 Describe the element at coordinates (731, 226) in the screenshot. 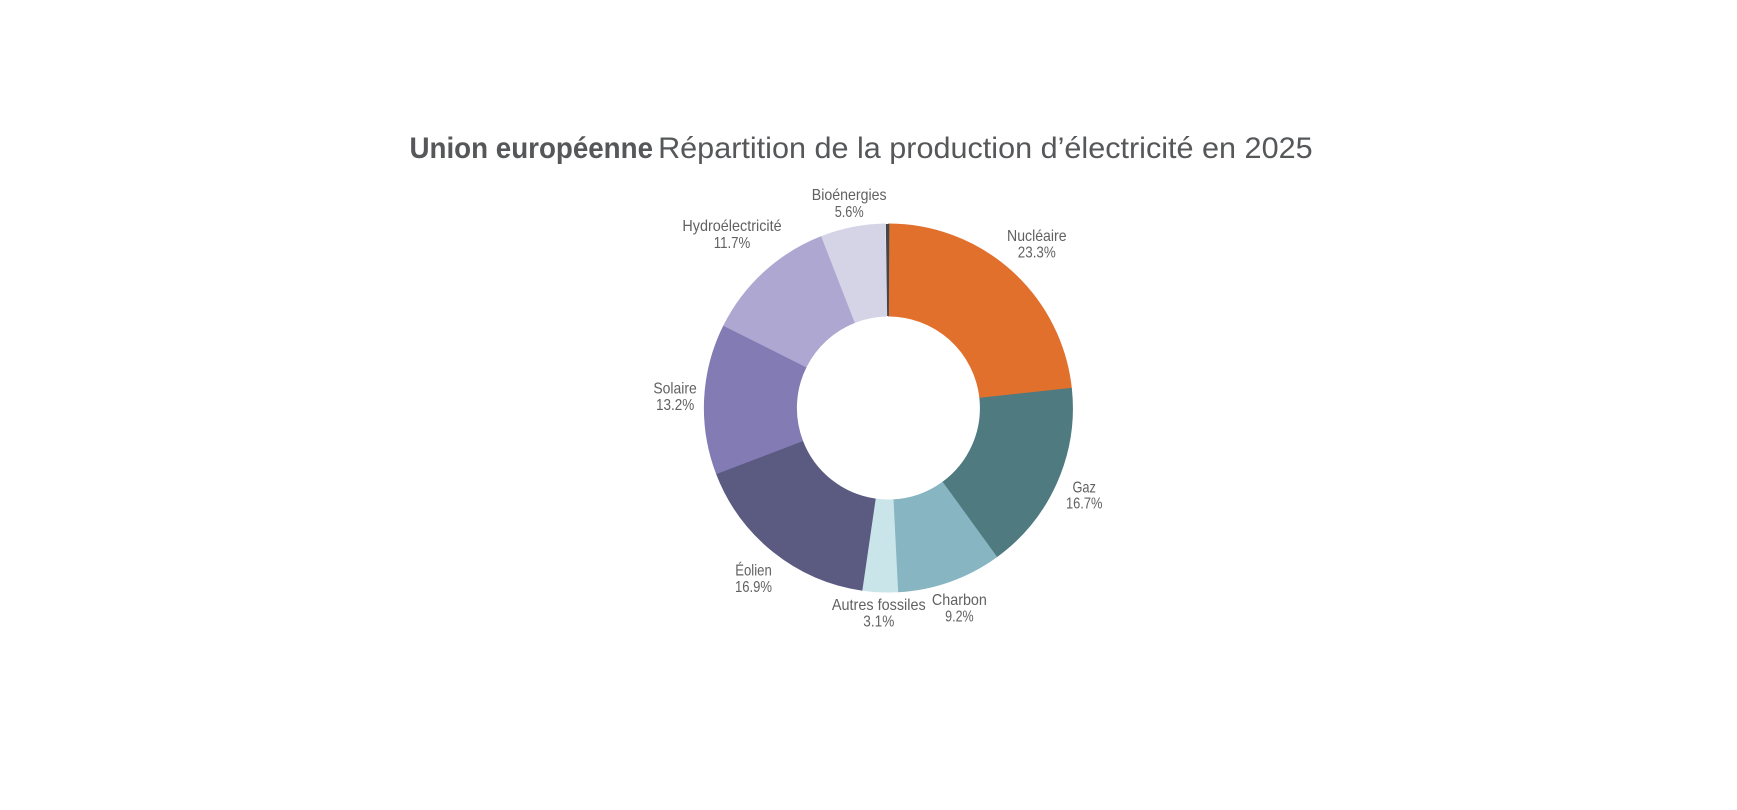

I see `svg-text: Hydroélectricité` at that location.